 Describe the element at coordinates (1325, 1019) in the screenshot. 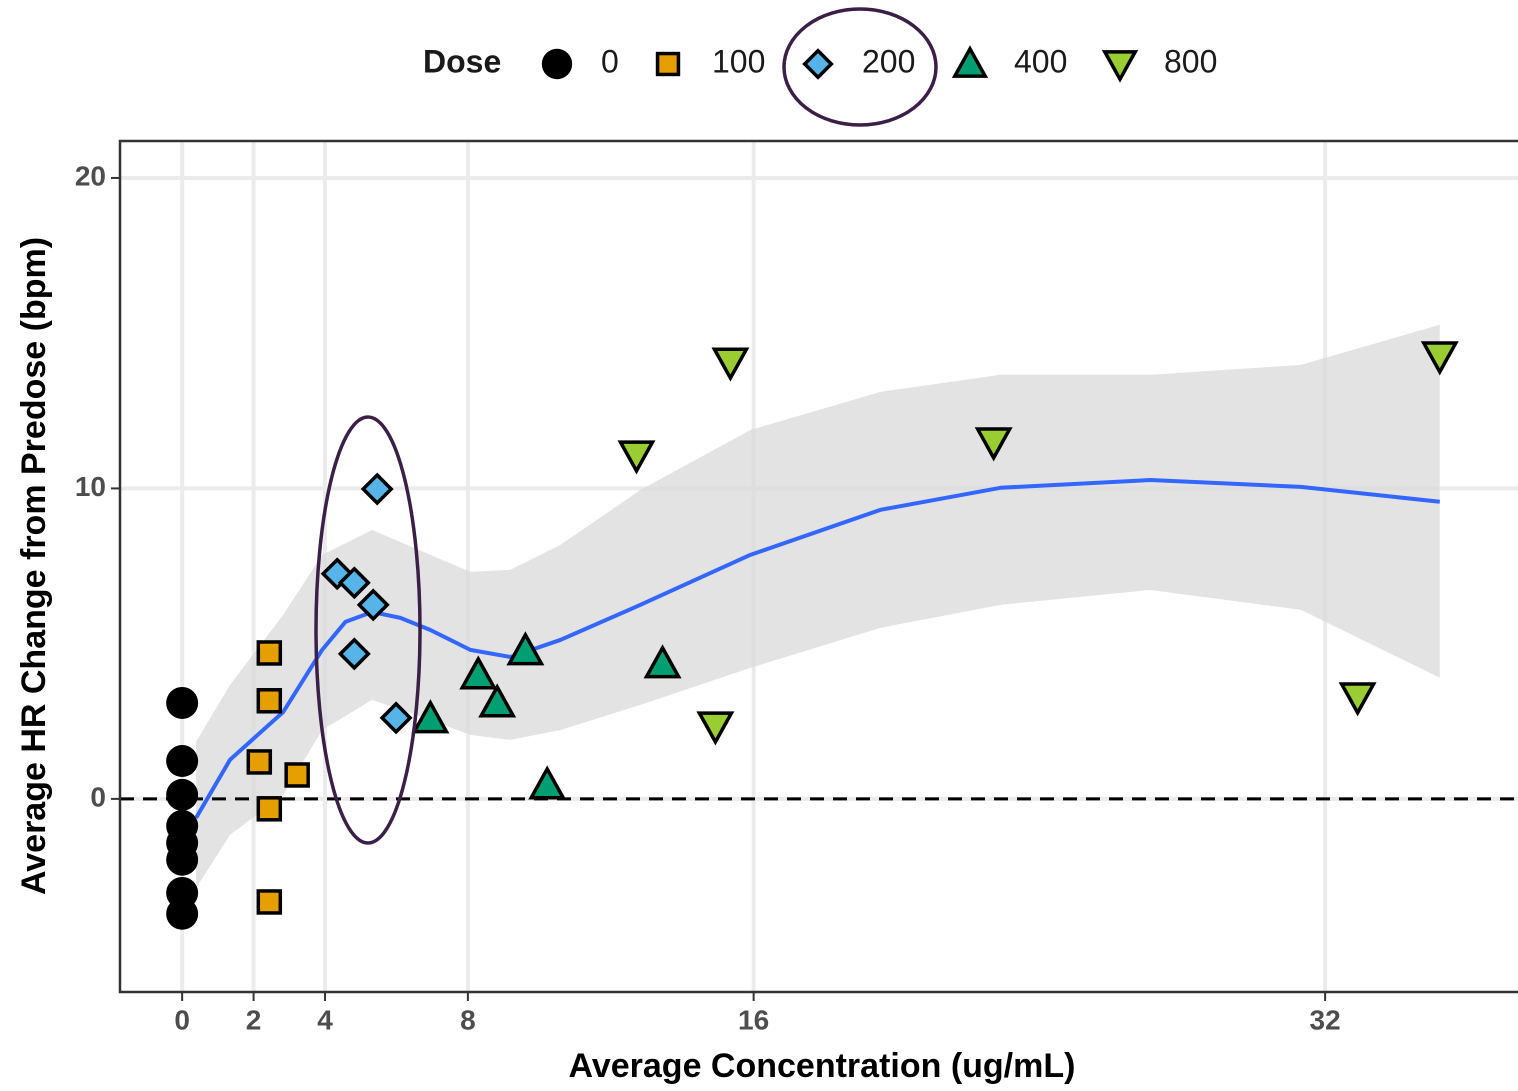

I see `x-tick-label: 32` at that location.